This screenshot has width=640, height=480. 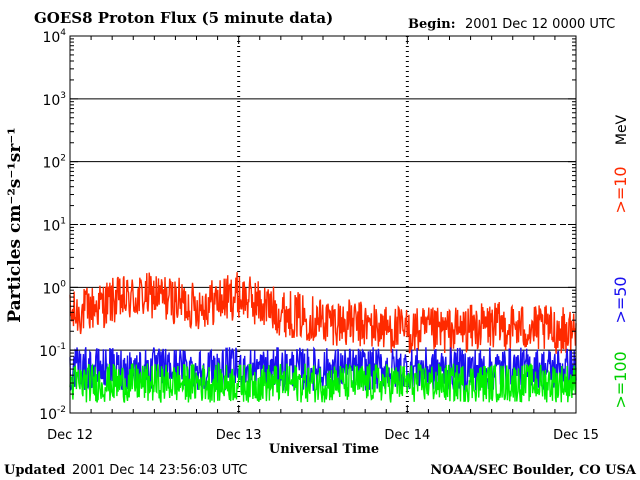 What do you see at coordinates (407, 435) in the screenshot?
I see `x-tick-label: Dec 14` at bounding box center [407, 435].